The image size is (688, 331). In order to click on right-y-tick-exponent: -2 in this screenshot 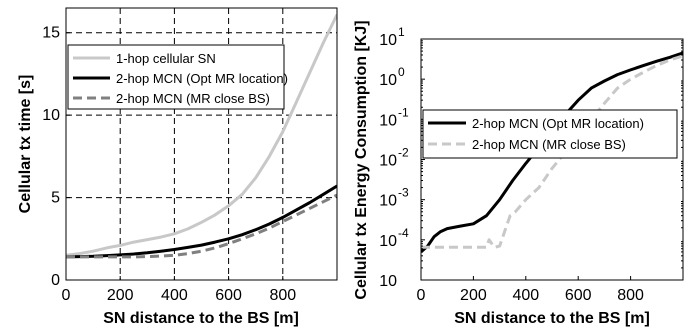, I will do `click(403, 153)`.